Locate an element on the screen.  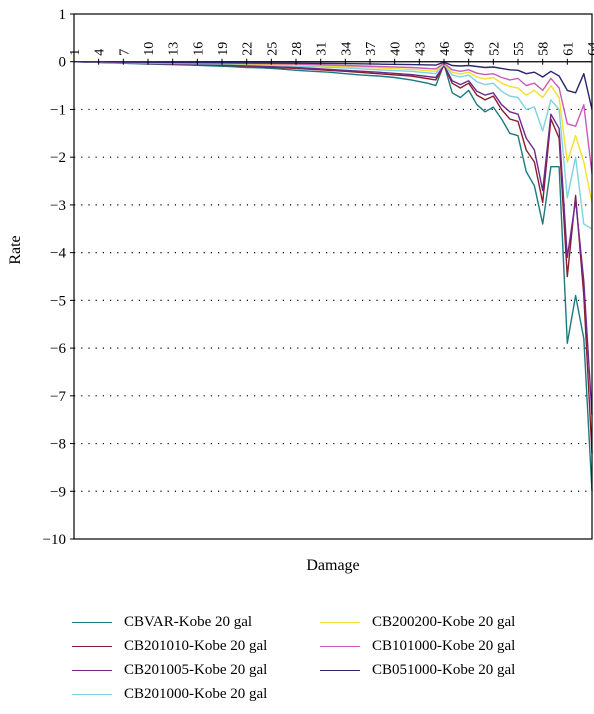
legend-item: CB201010-Kobe 20 gal is located at coordinates (169, 646).